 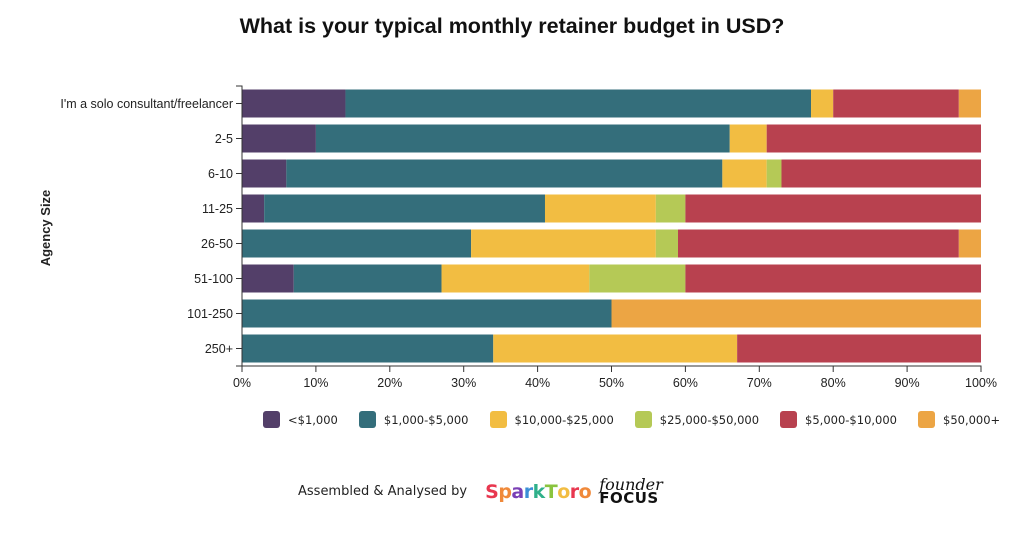 I want to click on x-tick-label: 80%, so click(x=833, y=383).